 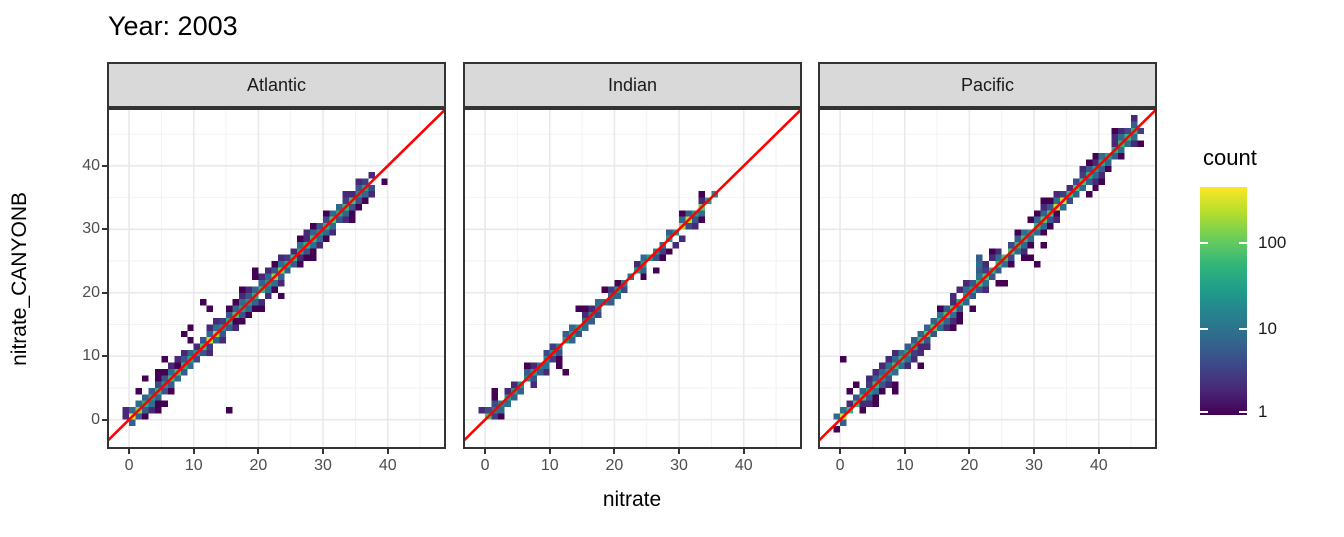 What do you see at coordinates (1267, 329) in the screenshot?
I see `legend-tick-label: 10` at bounding box center [1267, 329].